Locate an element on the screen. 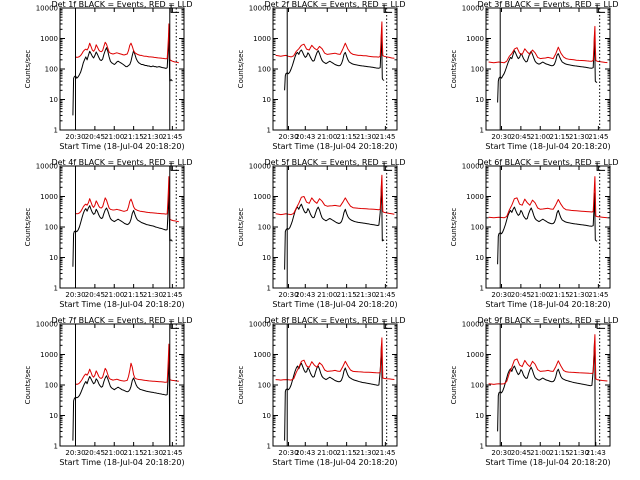 This screenshot has width=640, height=480. panel-title: Det 5f BLACK = Events, RED = LLD is located at coordinates (334, 162).